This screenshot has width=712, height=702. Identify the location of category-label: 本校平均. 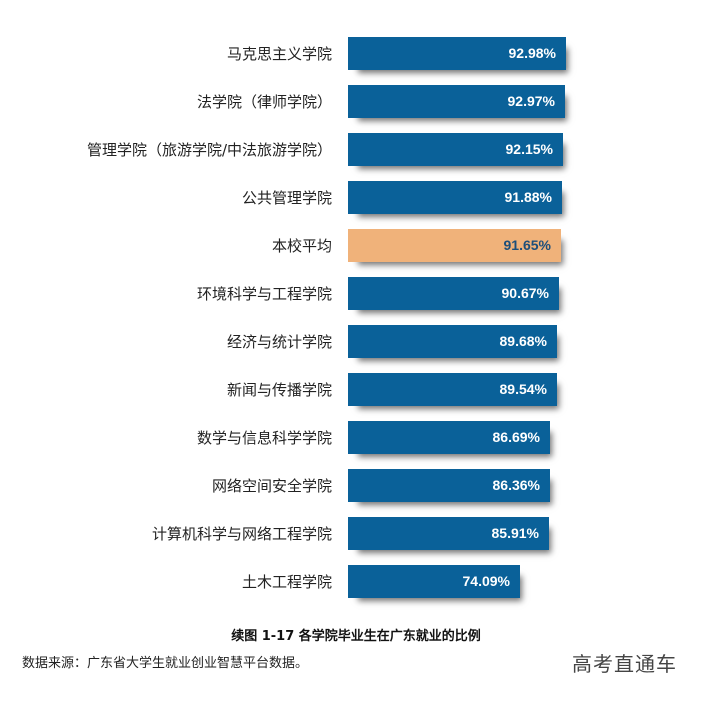
(301, 246).